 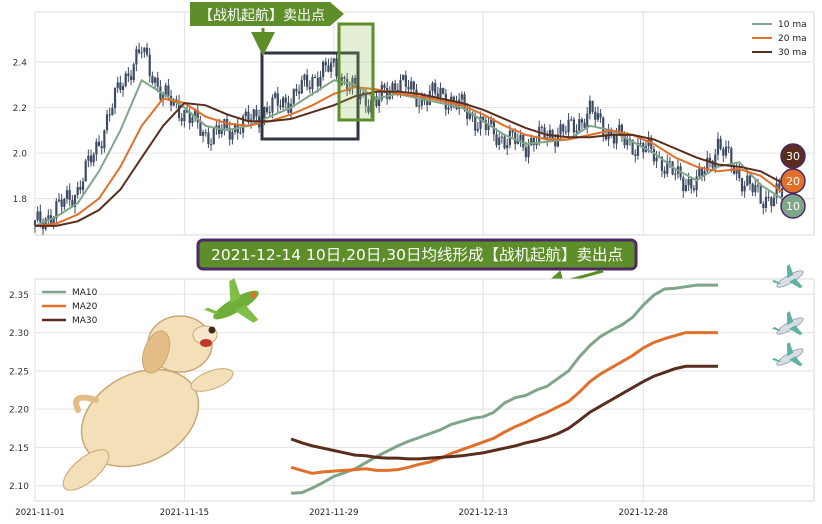 I want to click on bottom-legend: MA10 MA20 MA30, so click(x=70, y=307).